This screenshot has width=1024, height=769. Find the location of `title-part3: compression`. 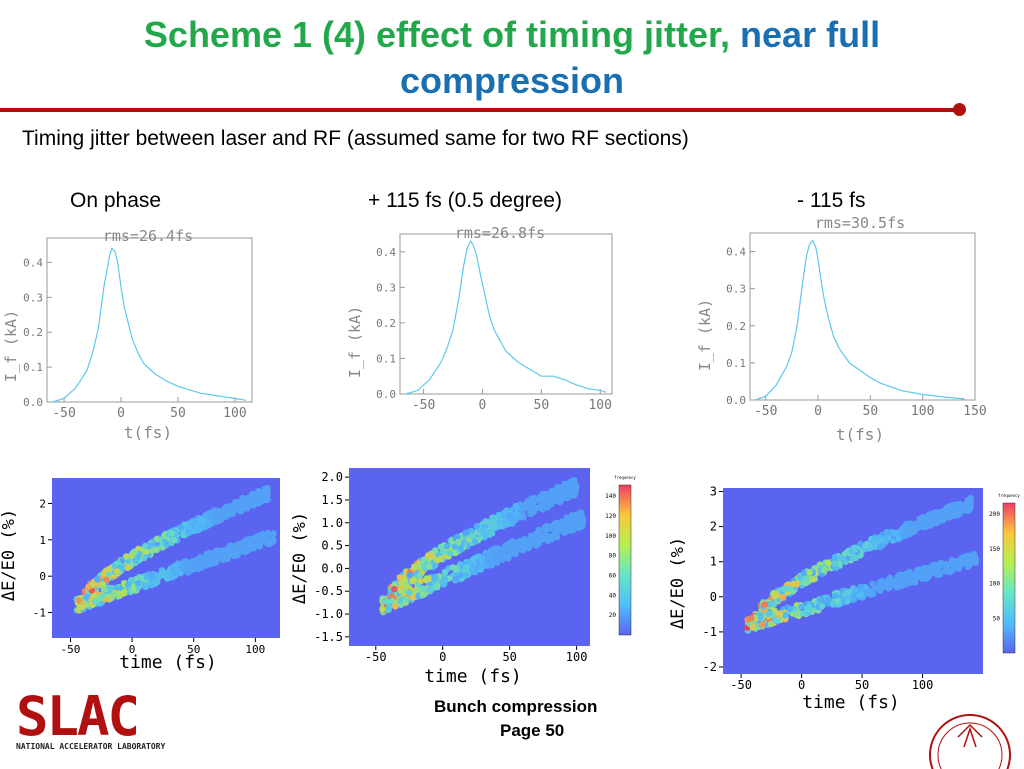

title-part3: compression is located at coordinates (512, 80).